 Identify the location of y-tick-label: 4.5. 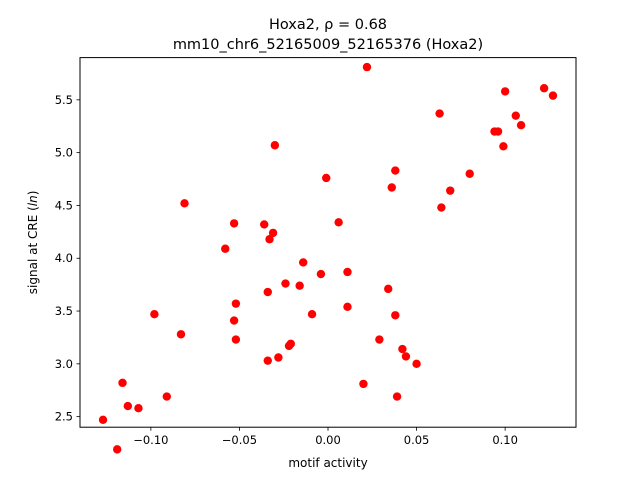
(64, 205).